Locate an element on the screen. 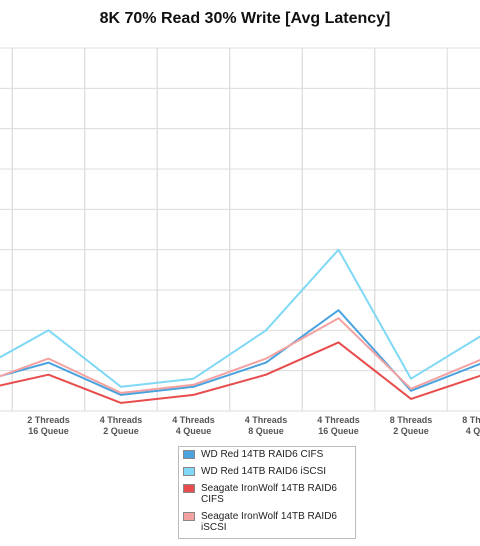 The width and height of the screenshot is (480, 546). legend-item: WD Red 14TB RAID6 iSCSI is located at coordinates (269, 471).